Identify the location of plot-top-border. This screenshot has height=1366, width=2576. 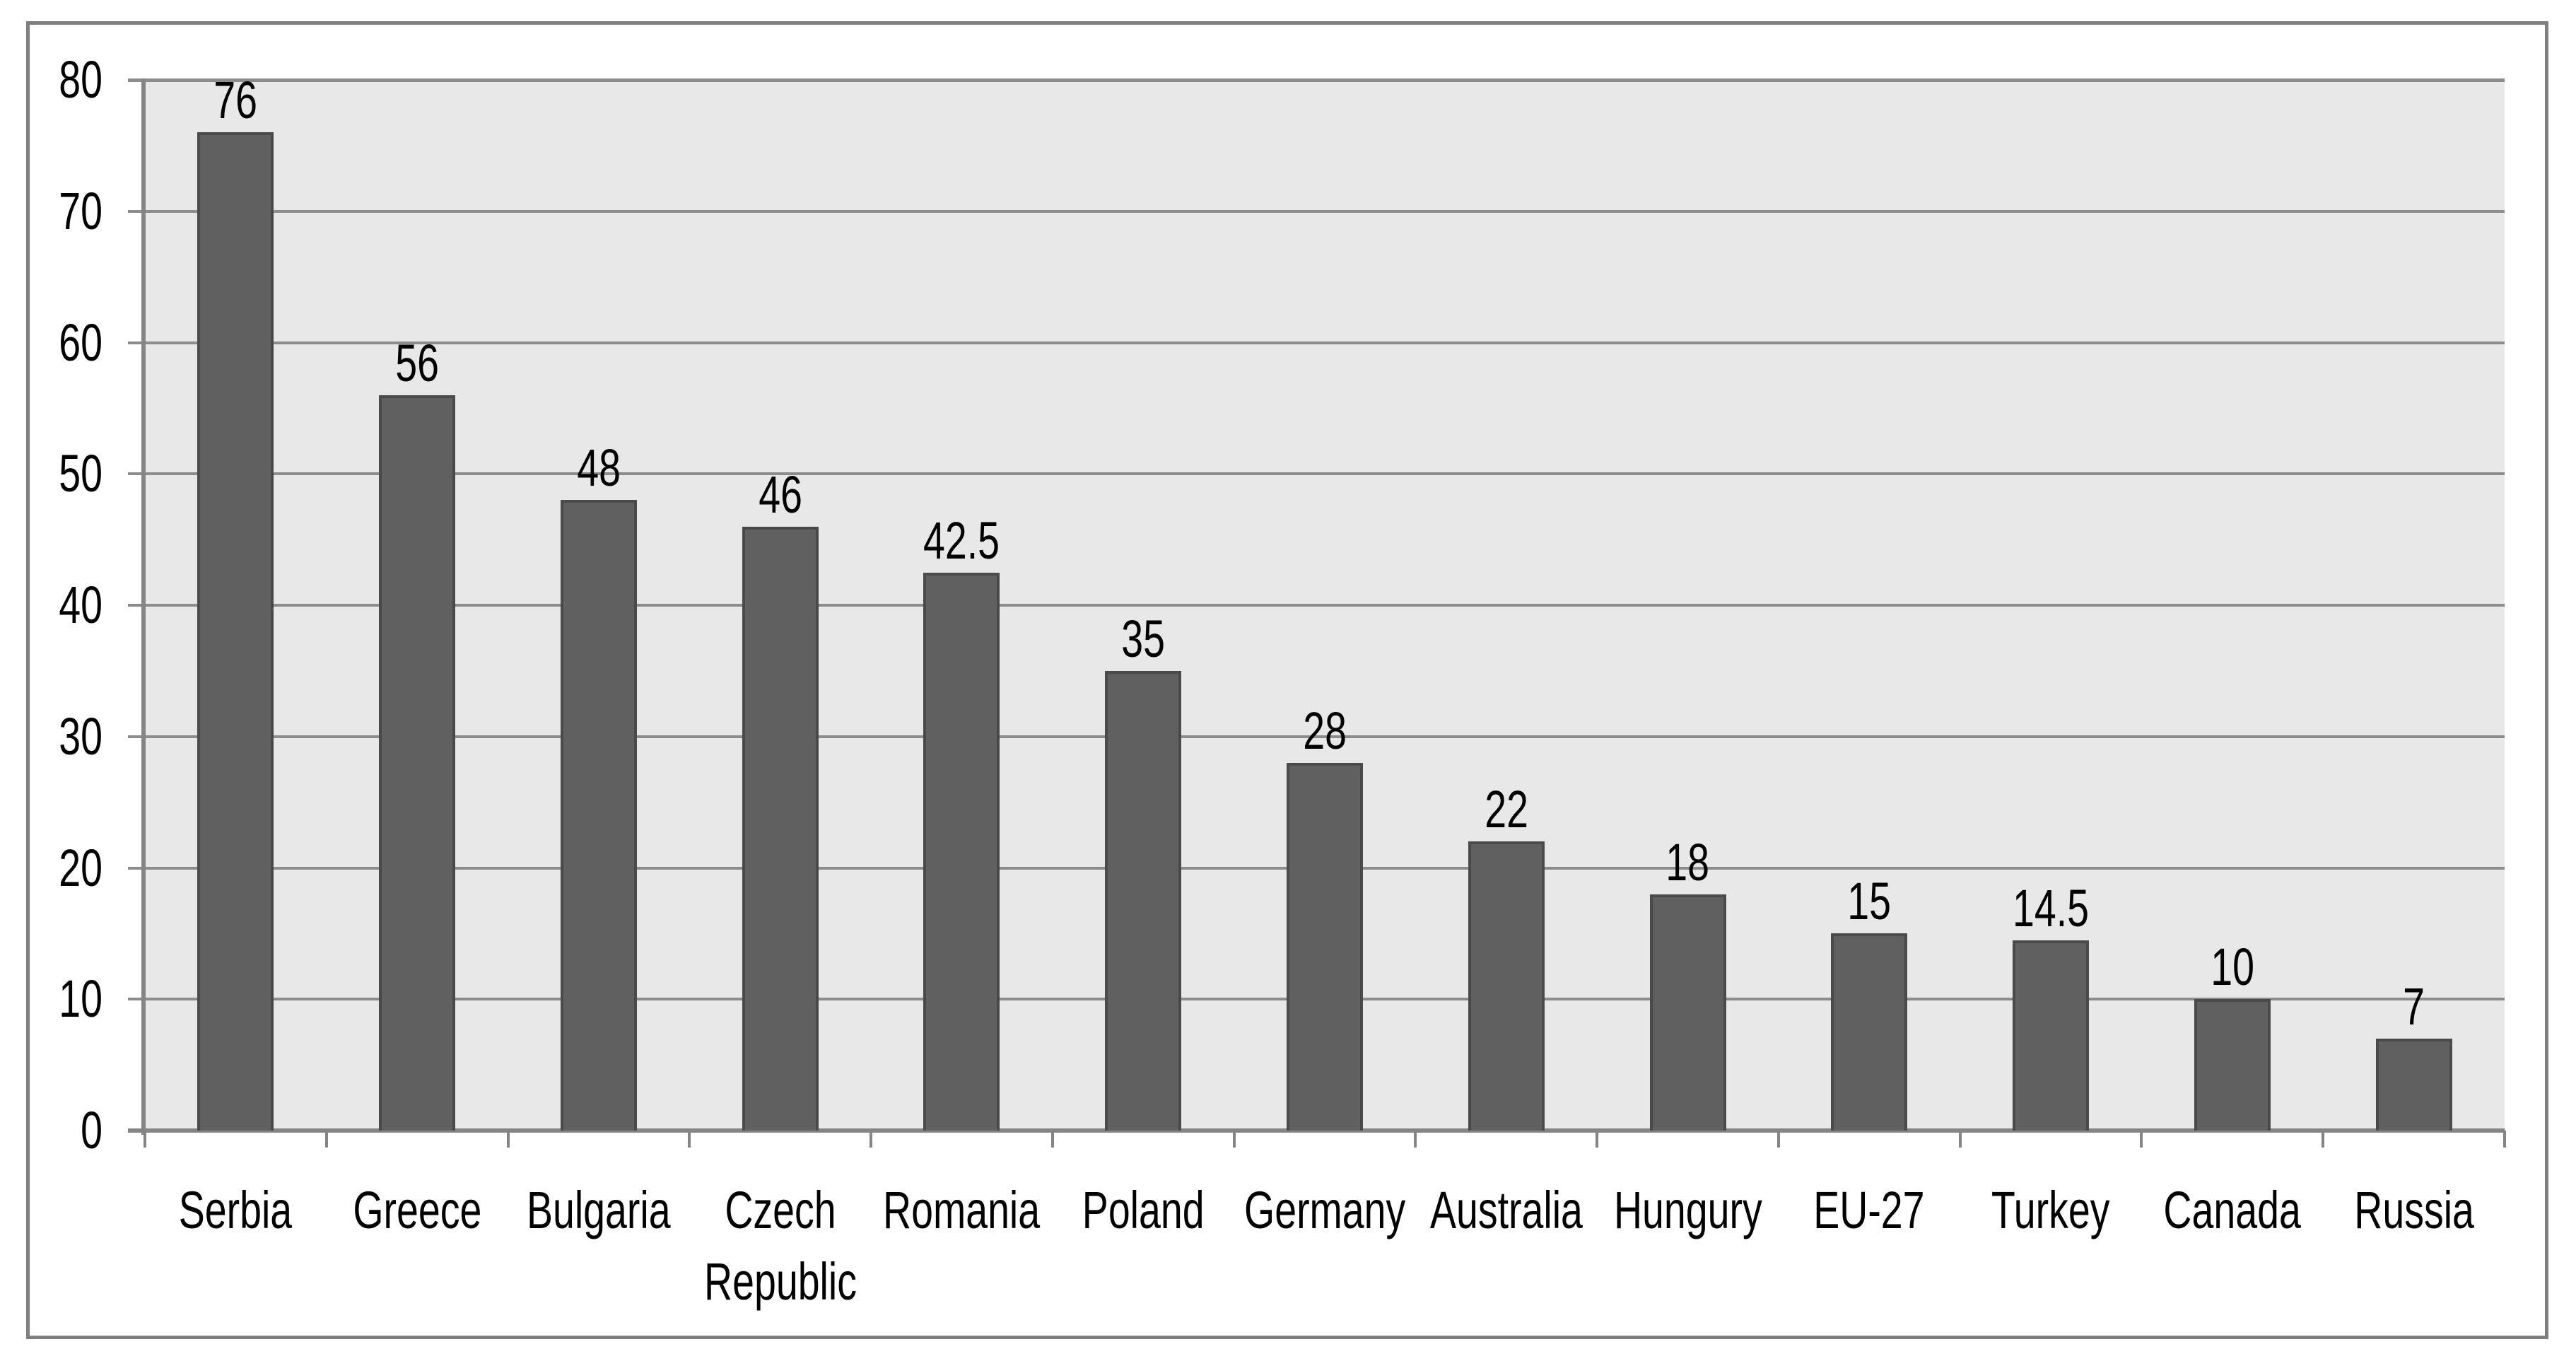
(1317, 80).